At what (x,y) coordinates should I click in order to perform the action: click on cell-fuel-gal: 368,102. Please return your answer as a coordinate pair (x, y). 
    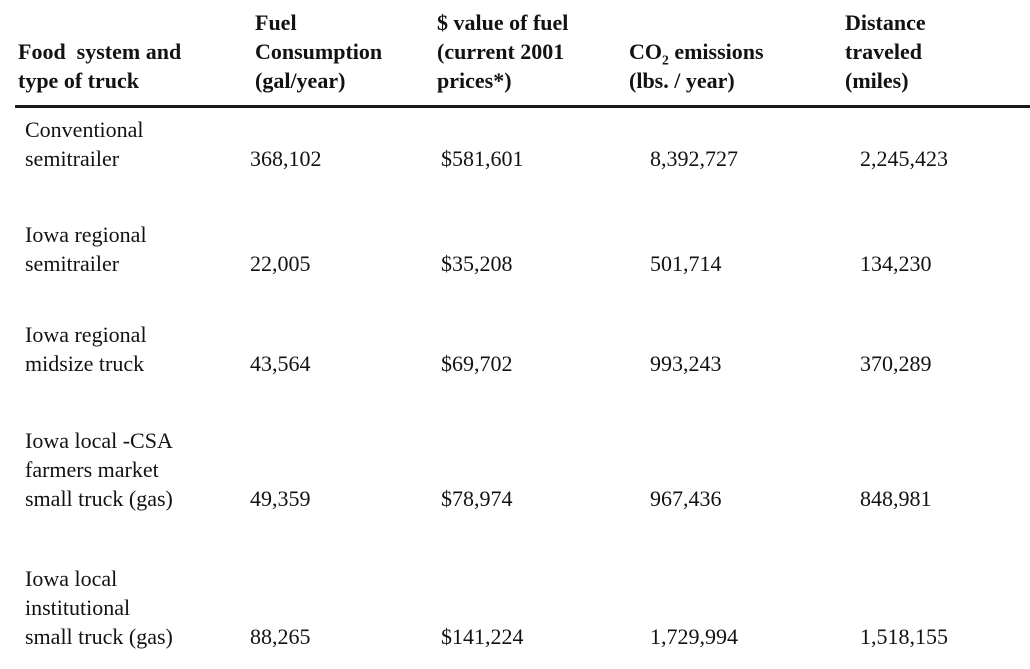
    Looking at the image, I should click on (286, 158).